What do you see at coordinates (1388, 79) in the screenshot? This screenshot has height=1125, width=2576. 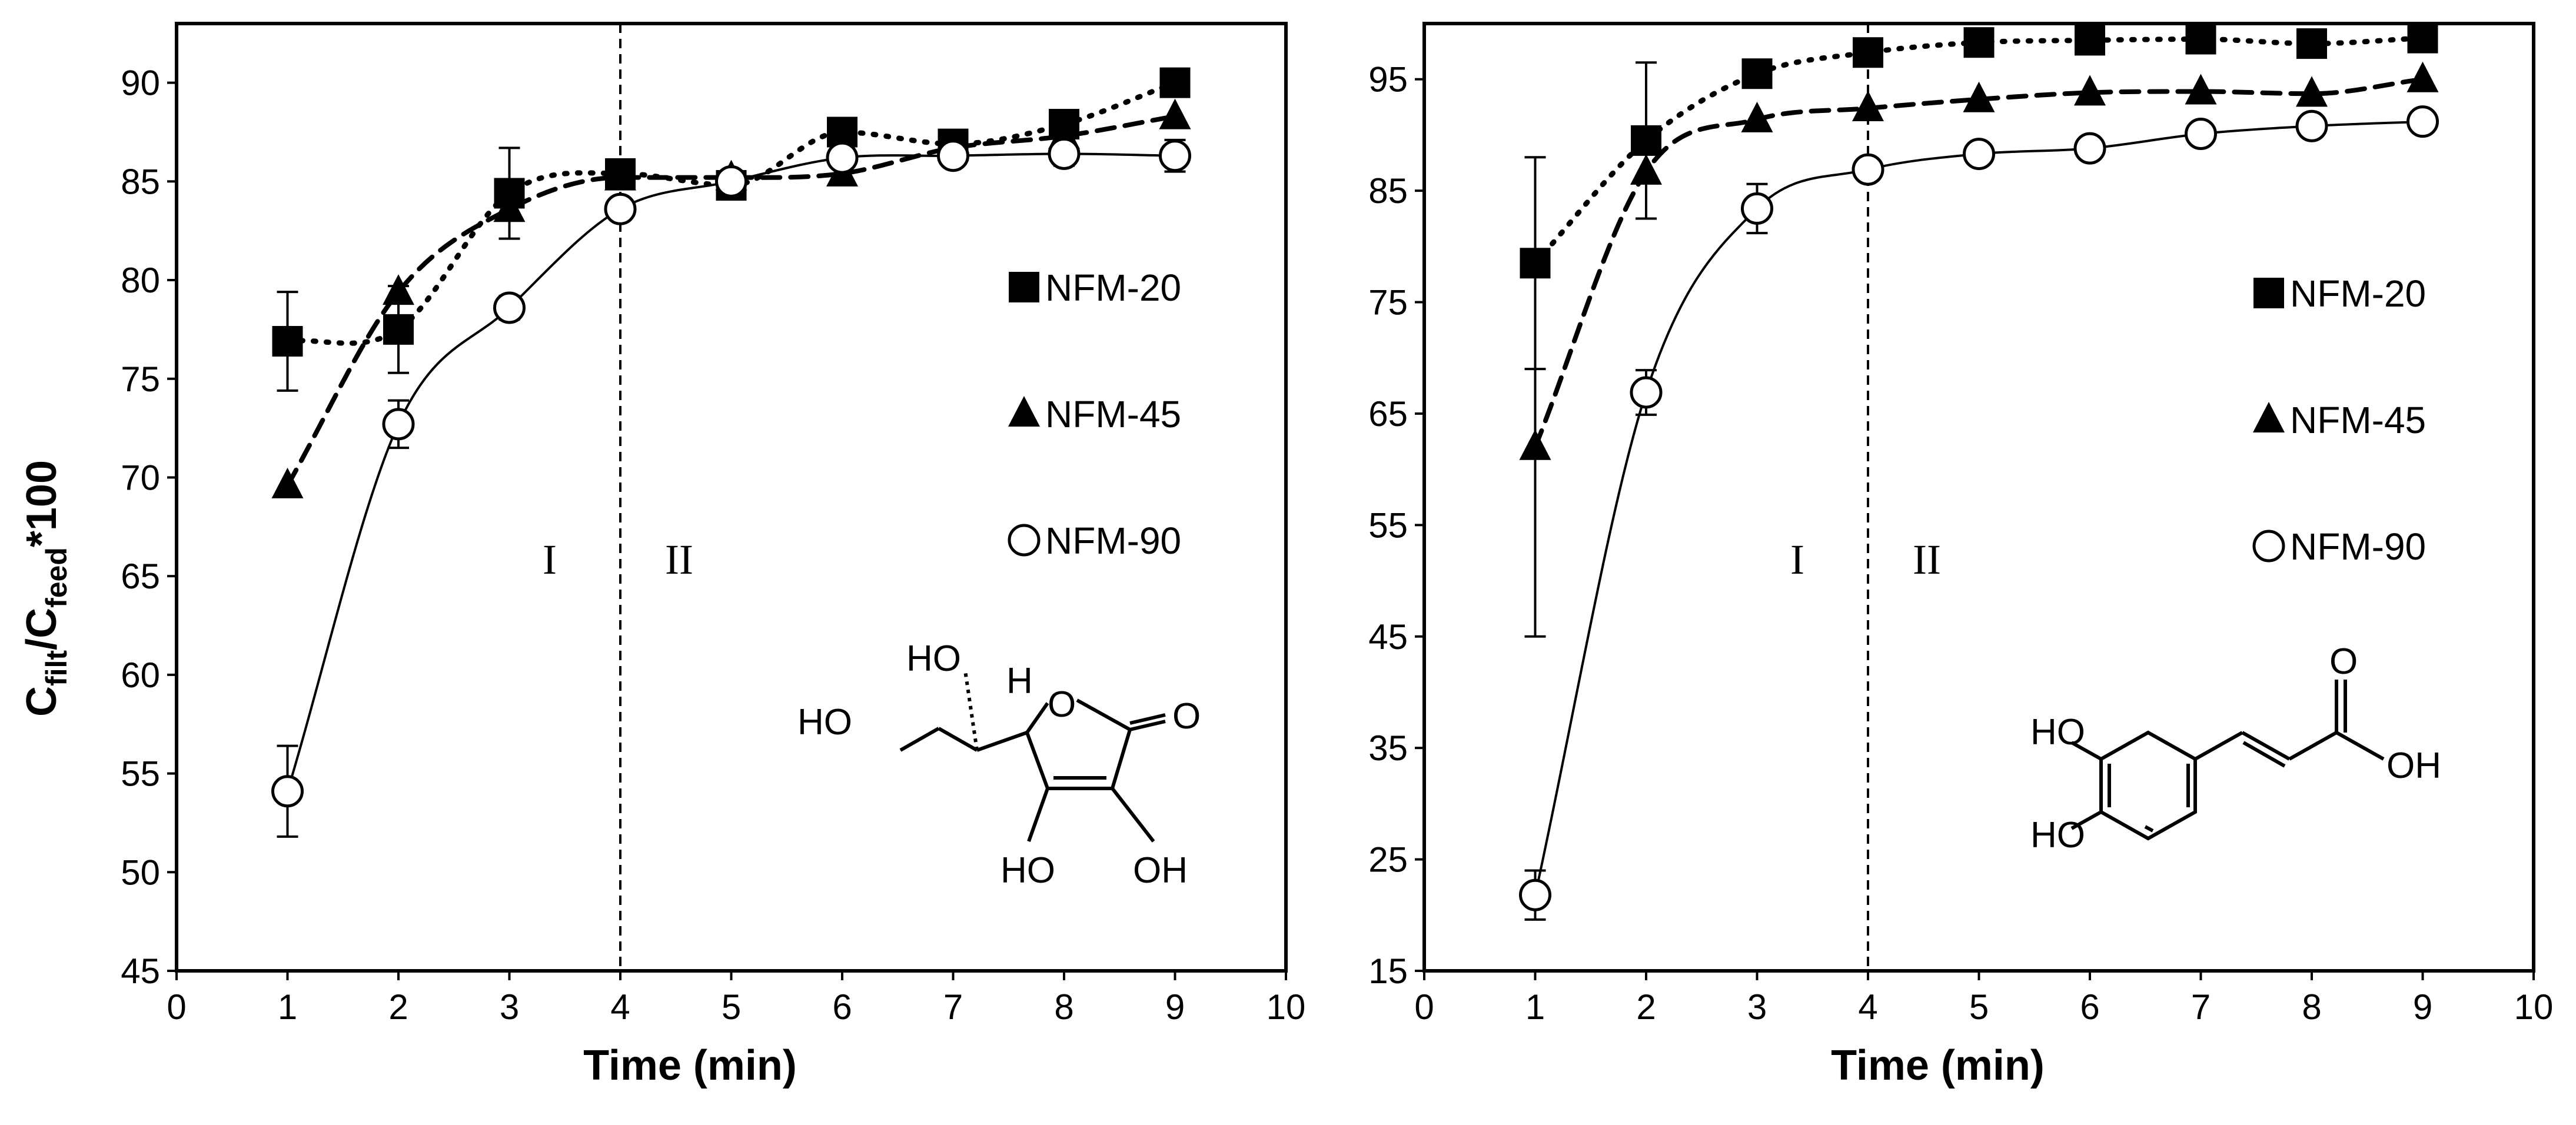 I see `y-tick-label: 95` at bounding box center [1388, 79].